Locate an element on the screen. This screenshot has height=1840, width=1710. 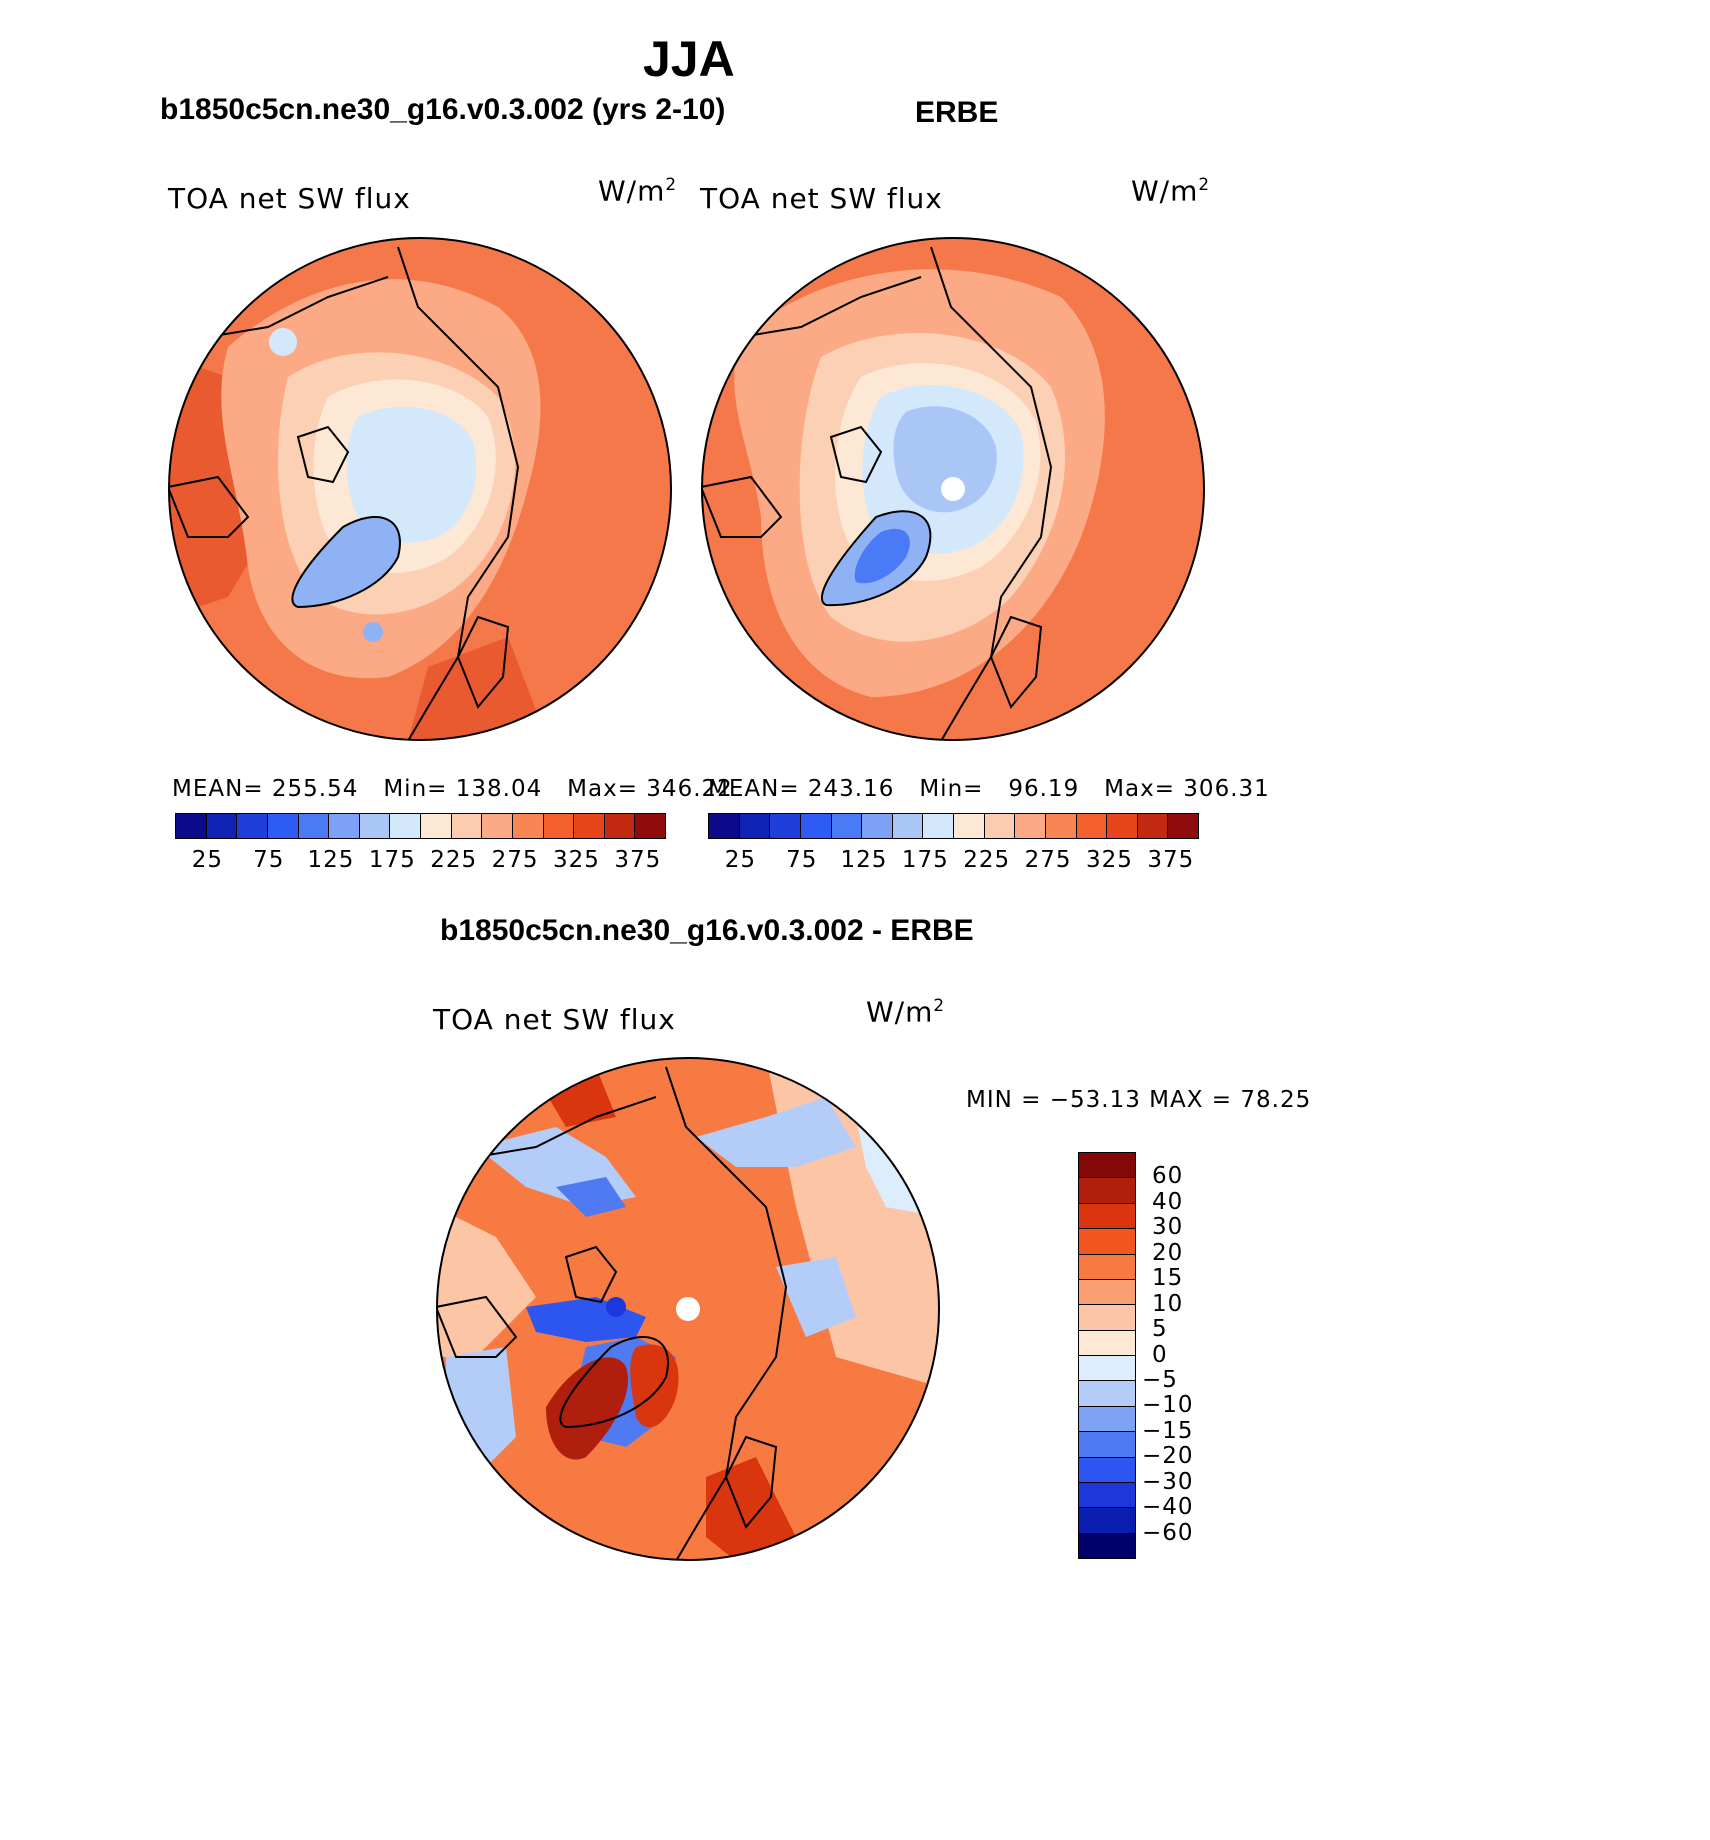
panel-1-title: b1850c5cn.ne30_g16.v0.3.002 (yrs 2-10) is located at coordinates (443, 109).